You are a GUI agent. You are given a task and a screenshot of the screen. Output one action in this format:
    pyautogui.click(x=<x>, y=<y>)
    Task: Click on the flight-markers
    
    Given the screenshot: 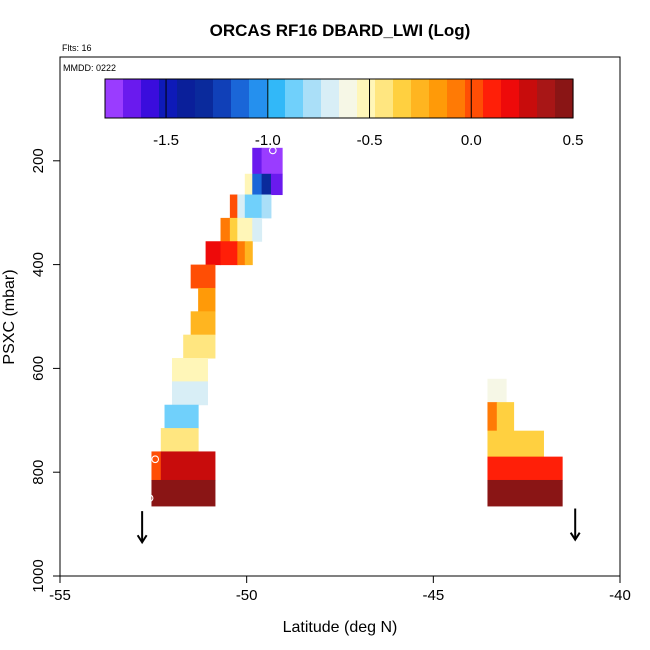 What is the action you would take?
    pyautogui.click(x=211, y=324)
    